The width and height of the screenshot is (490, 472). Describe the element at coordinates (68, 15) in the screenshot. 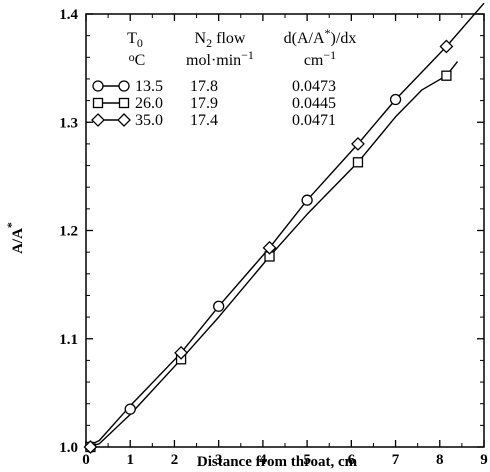

I see `y-tick-label: 1.4` at that location.